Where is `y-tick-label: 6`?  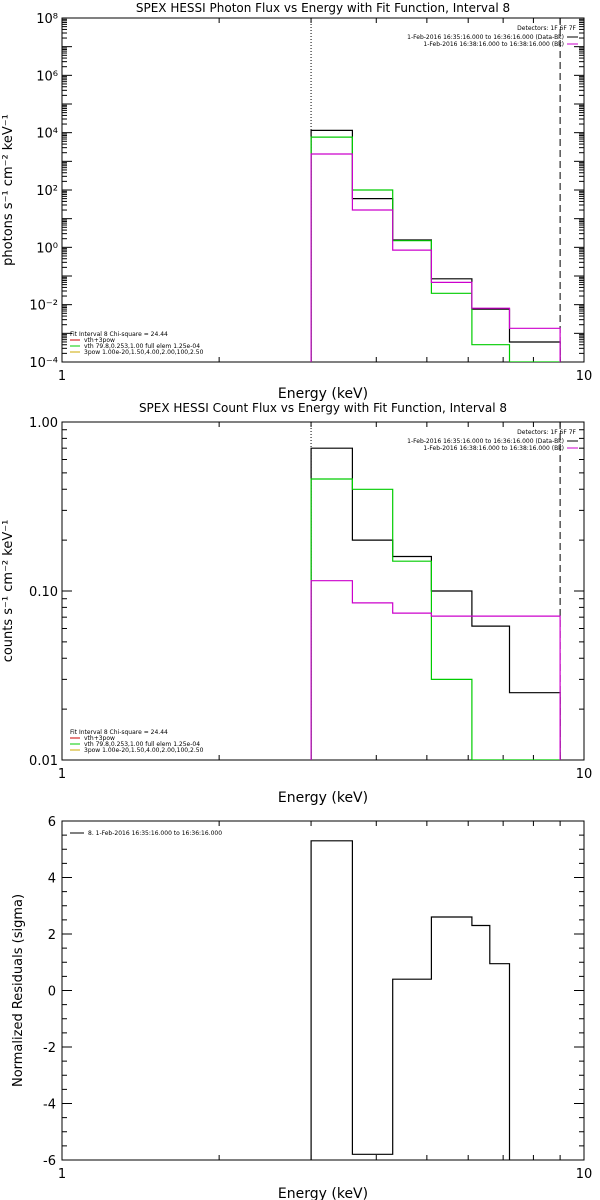 y-tick-label: 6 is located at coordinates (52, 822).